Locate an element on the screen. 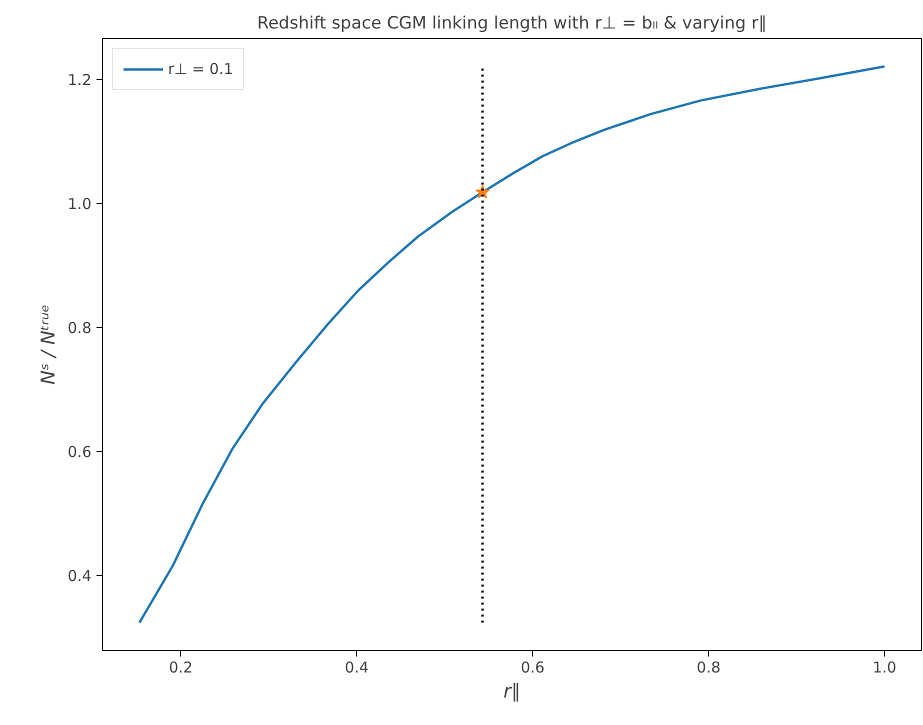 The width and height of the screenshot is (923, 725). y-tick-label: 0.8 is located at coordinates (80, 327).